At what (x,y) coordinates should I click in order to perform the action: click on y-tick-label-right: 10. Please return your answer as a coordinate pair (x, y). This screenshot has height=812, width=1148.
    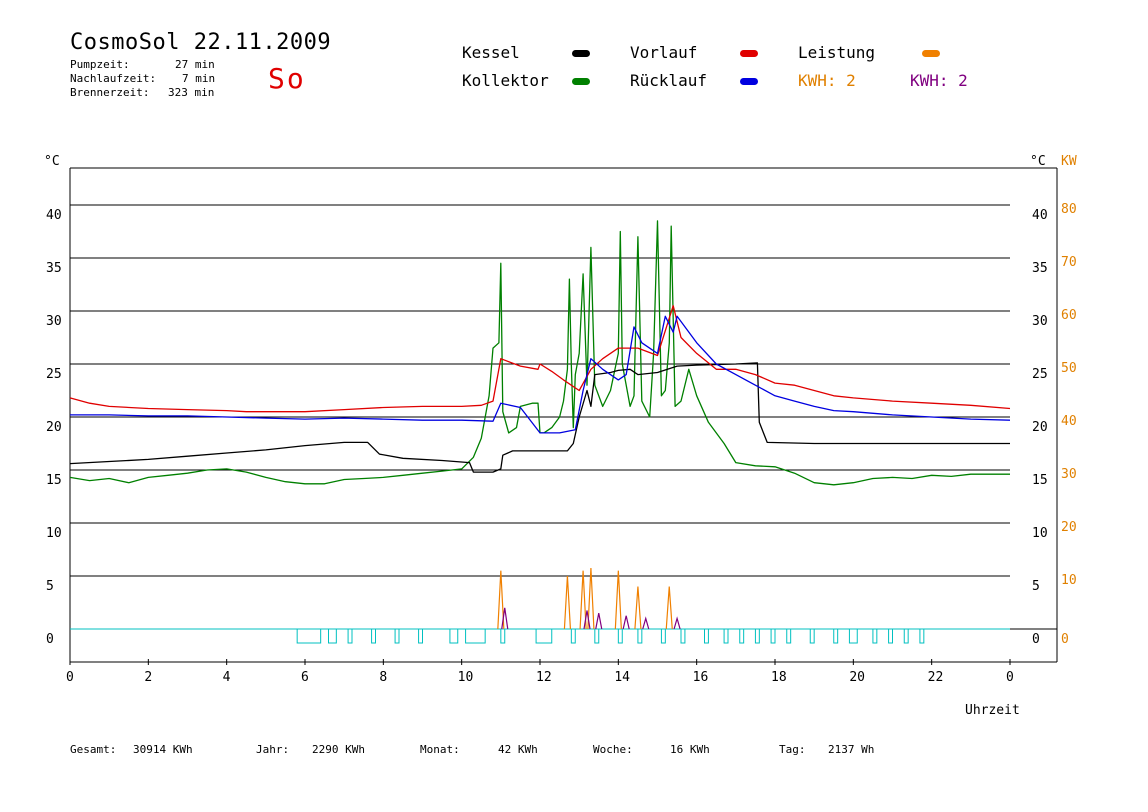
    Looking at the image, I should click on (1040, 533).